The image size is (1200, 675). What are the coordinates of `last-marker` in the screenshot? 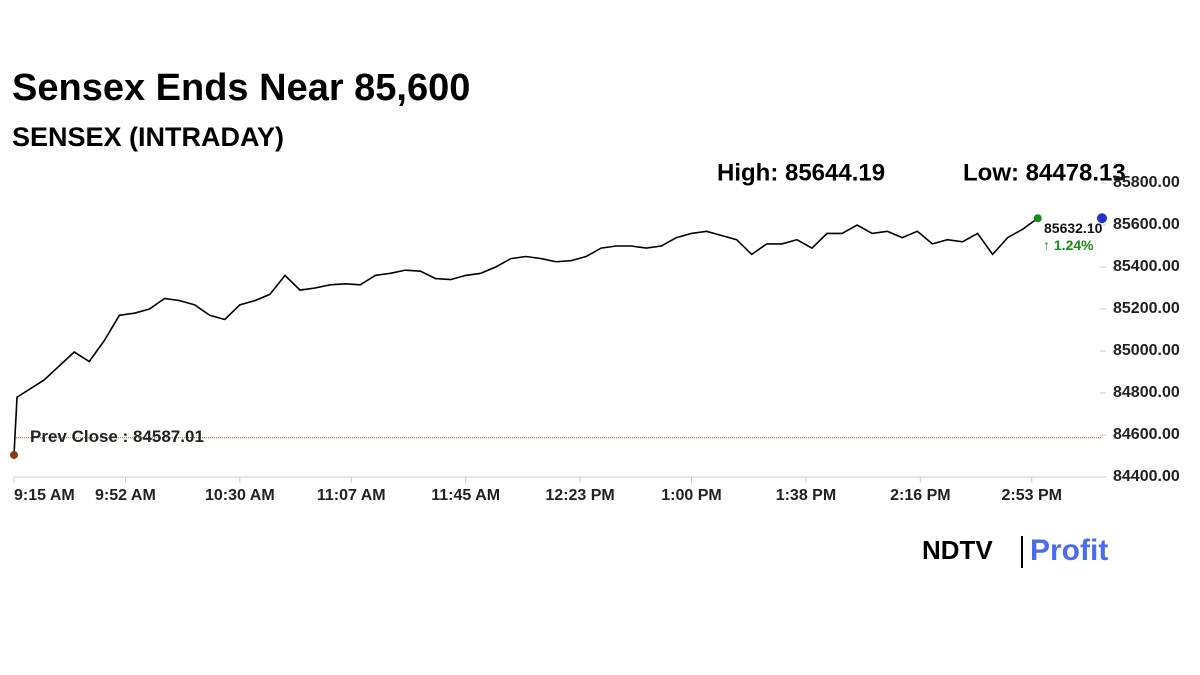 It's located at (1102, 218).